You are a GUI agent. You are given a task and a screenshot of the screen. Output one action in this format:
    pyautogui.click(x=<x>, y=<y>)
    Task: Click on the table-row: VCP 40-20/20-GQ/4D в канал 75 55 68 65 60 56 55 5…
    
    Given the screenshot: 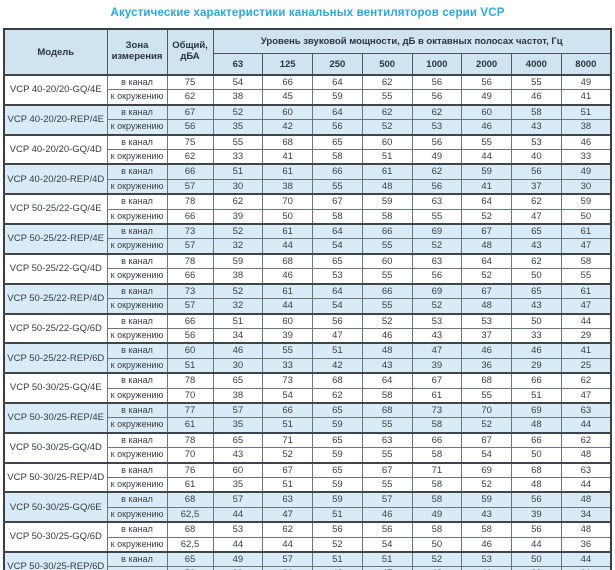 What is the action you would take?
    pyautogui.click(x=307, y=149)
    